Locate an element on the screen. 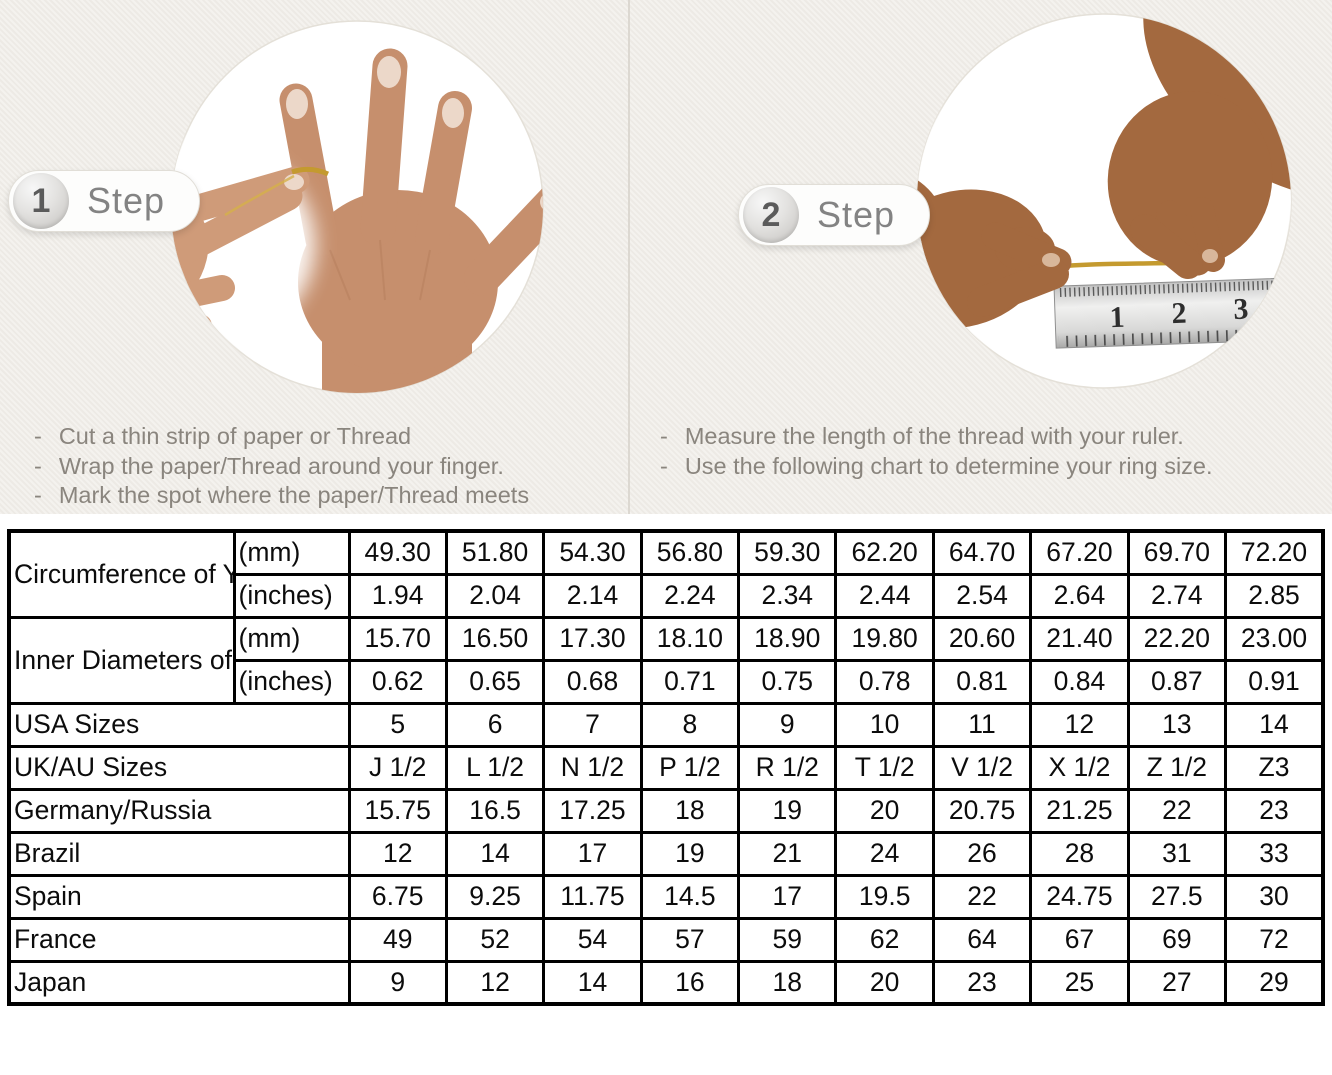 The height and width of the screenshot is (1075, 1332). table-cell: 24.75 is located at coordinates (1079, 896).